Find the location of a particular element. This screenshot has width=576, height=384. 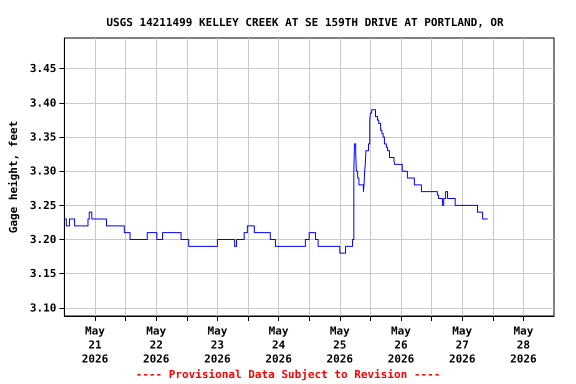

chart-title: USGS 14211499 KELLEY CREEK AT SE 159TH DRIVE AT PORTLAND, OR is located at coordinates (305, 22).